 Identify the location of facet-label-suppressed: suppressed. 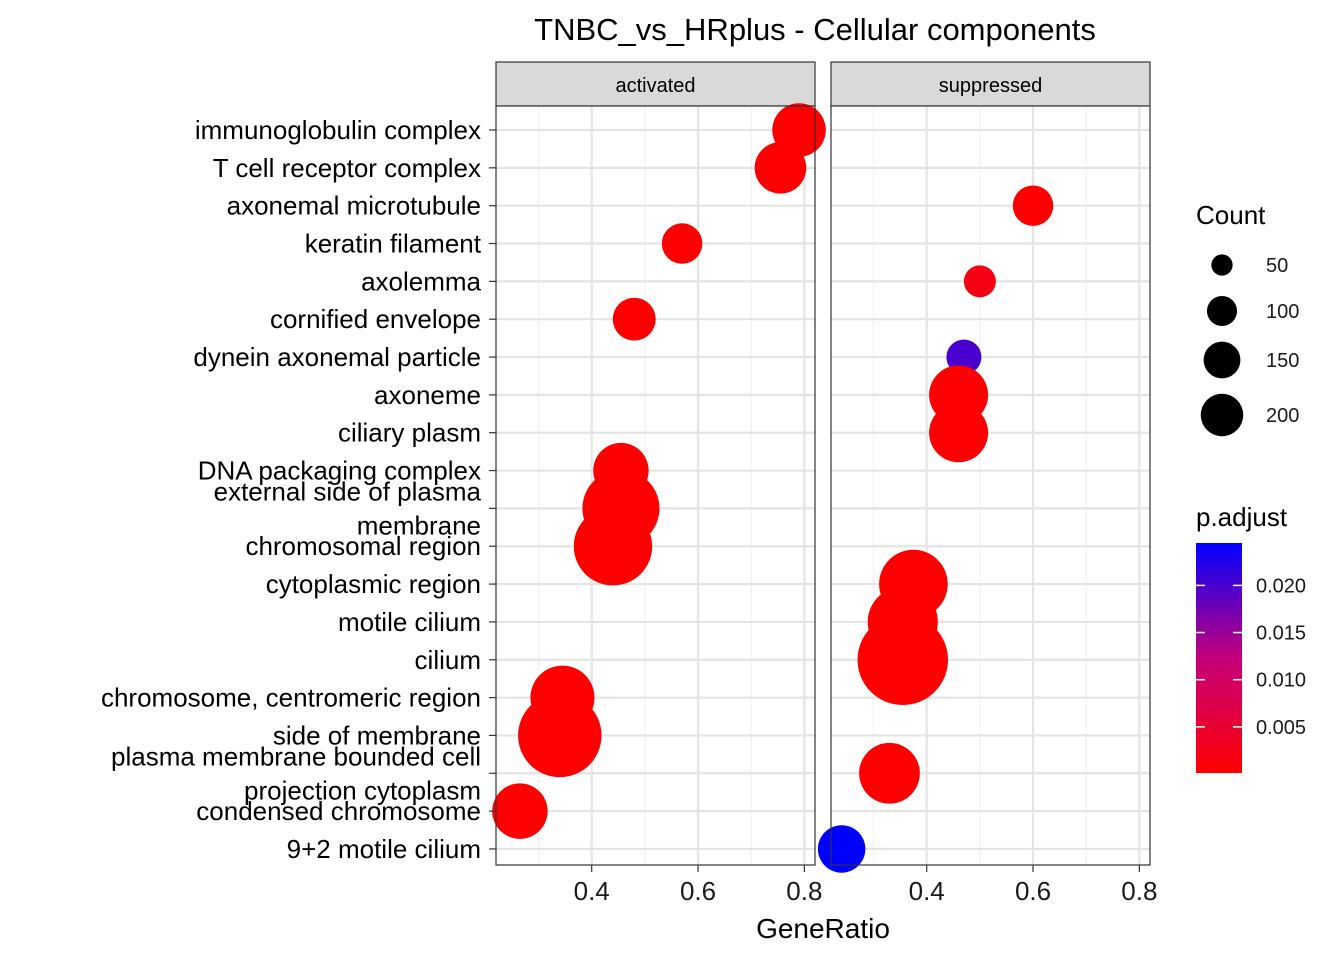
(990, 86).